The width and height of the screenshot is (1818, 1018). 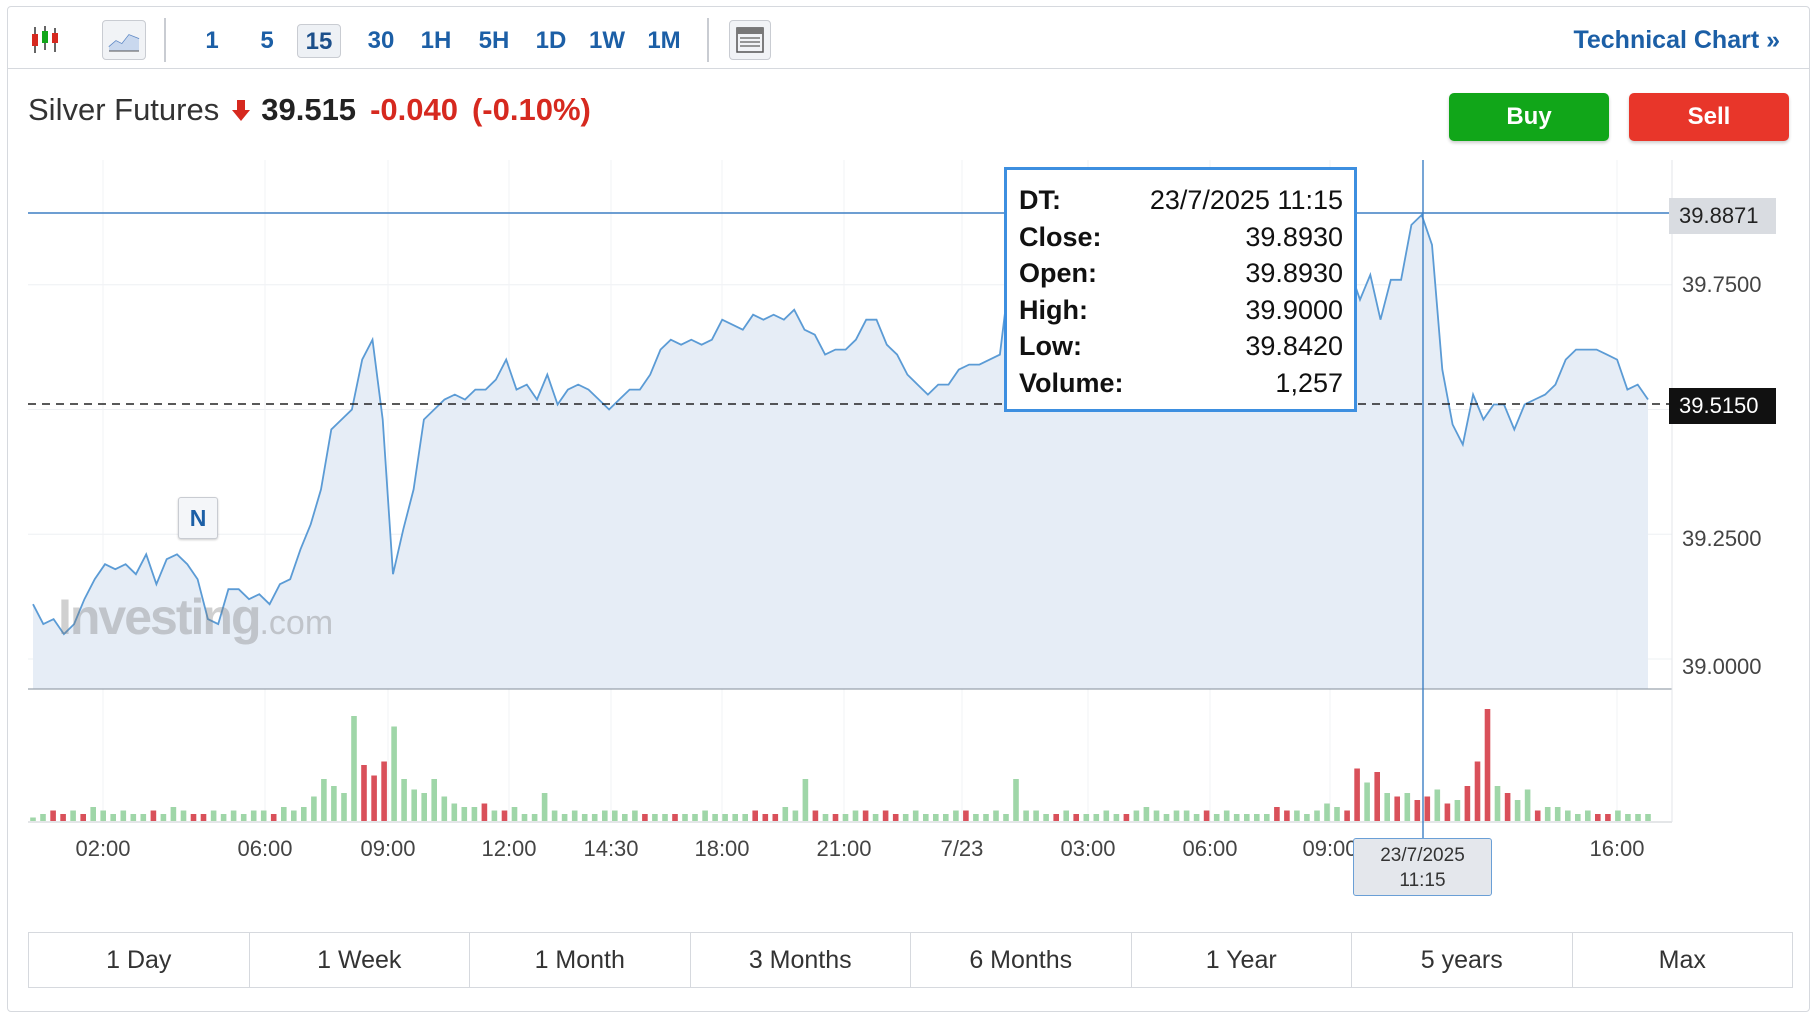 What do you see at coordinates (1682, 959) in the screenshot?
I see `period-max: Max` at bounding box center [1682, 959].